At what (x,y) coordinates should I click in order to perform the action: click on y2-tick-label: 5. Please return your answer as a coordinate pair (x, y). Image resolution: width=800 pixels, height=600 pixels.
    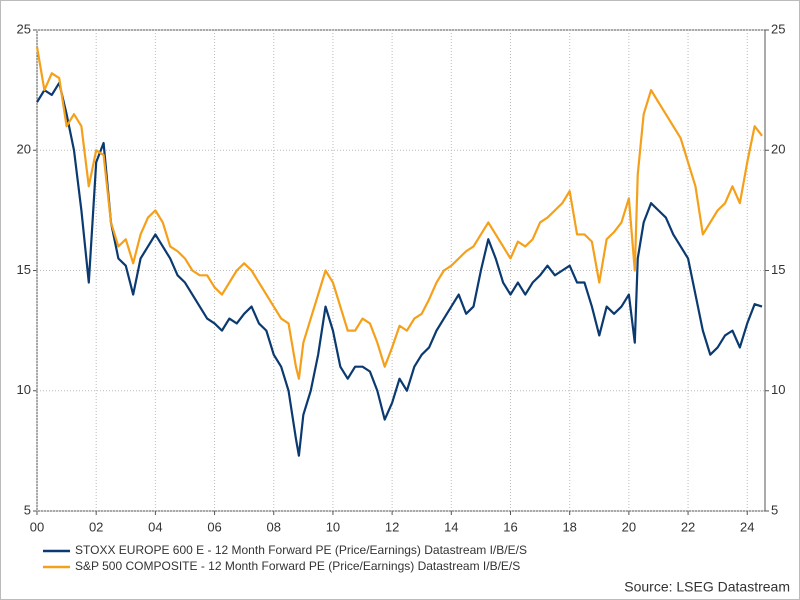
    Looking at the image, I should click on (774, 509).